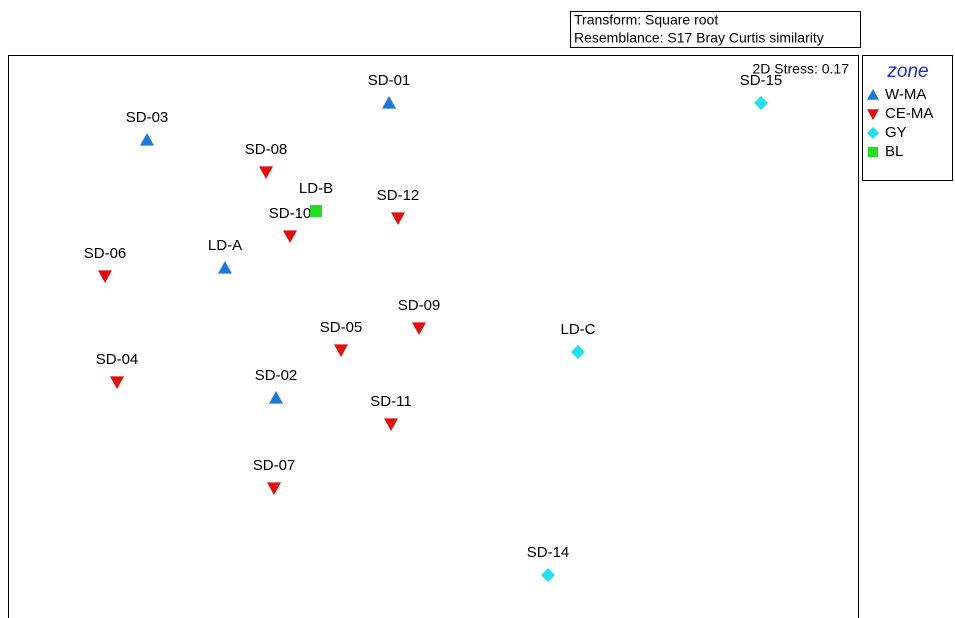  Describe the element at coordinates (390, 401) in the screenshot. I see `point-label: SD-11` at that location.